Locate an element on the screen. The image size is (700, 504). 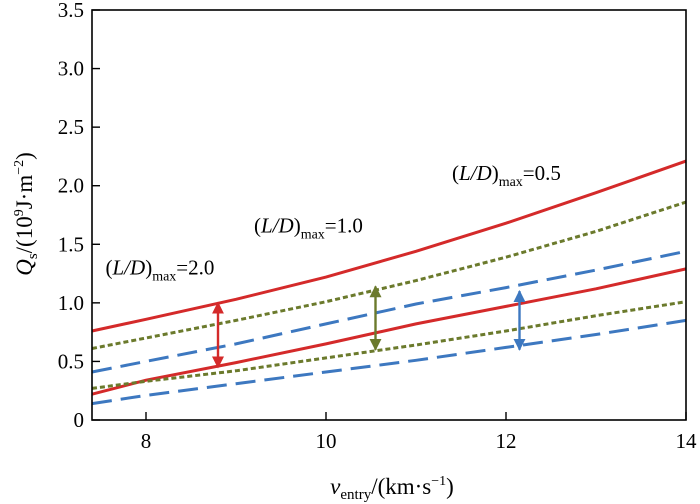
y-tick-label: 1.0 is located at coordinates (71, 303).